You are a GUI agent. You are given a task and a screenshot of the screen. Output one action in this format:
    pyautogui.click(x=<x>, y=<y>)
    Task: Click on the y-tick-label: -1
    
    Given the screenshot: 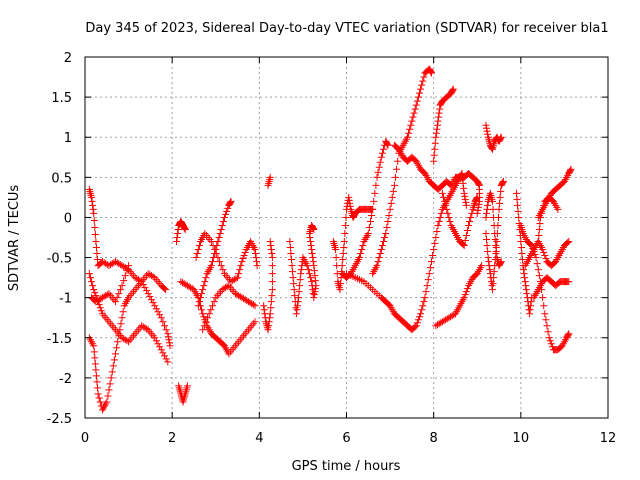 What is the action you would take?
    pyautogui.click(x=65, y=299)
    